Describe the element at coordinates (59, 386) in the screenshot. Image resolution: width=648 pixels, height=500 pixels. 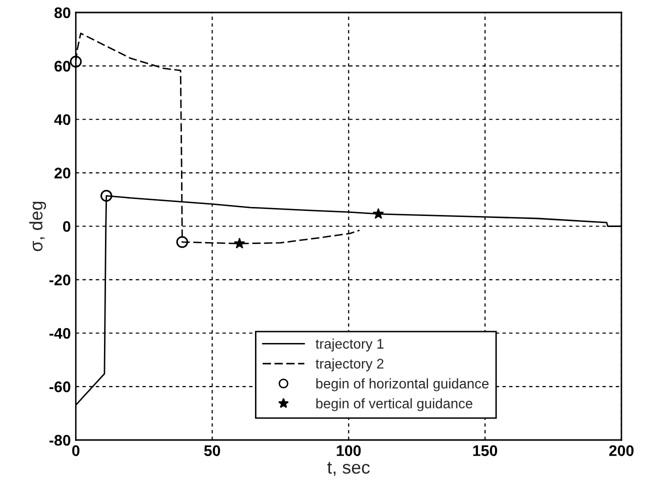
I see `y-tick-label: -60` at that location.